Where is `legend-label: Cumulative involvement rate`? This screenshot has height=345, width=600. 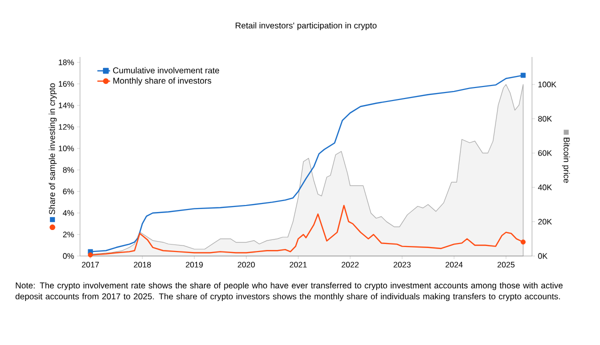 legend-label: Cumulative involvement rate is located at coordinates (166, 70).